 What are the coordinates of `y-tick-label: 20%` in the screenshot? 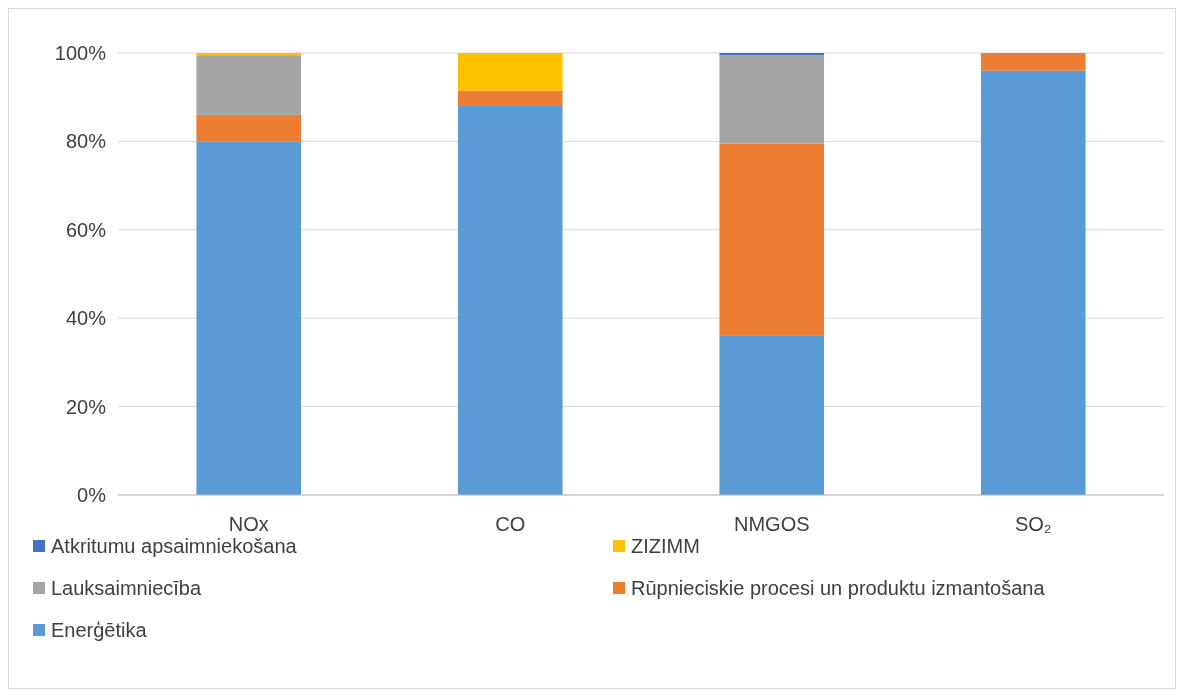 It's located at (86, 406).